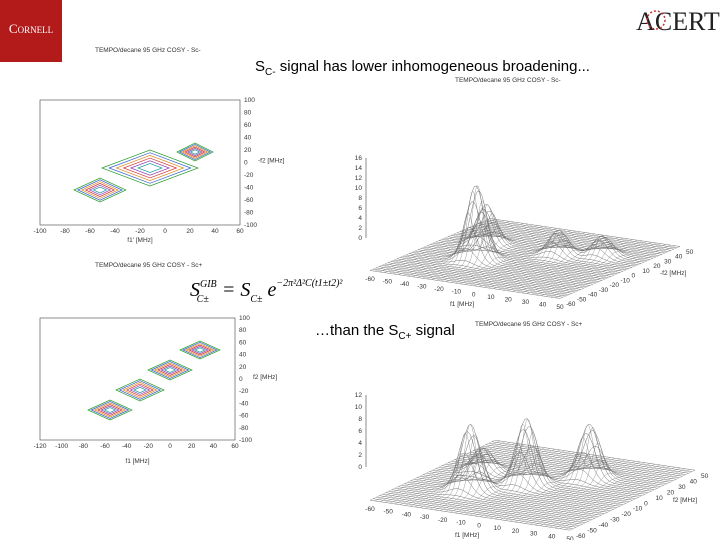 Image resolution: width=720 pixels, height=540 pixels. Describe the element at coordinates (140, 240) in the screenshot. I see `x-axis-label: f1' [MHz]` at that location.